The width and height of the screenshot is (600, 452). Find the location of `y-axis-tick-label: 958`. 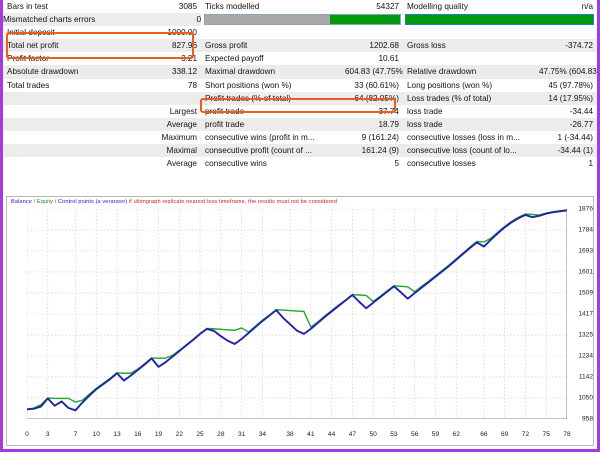

y-axis-tick-label: 958 is located at coordinates (587, 419).